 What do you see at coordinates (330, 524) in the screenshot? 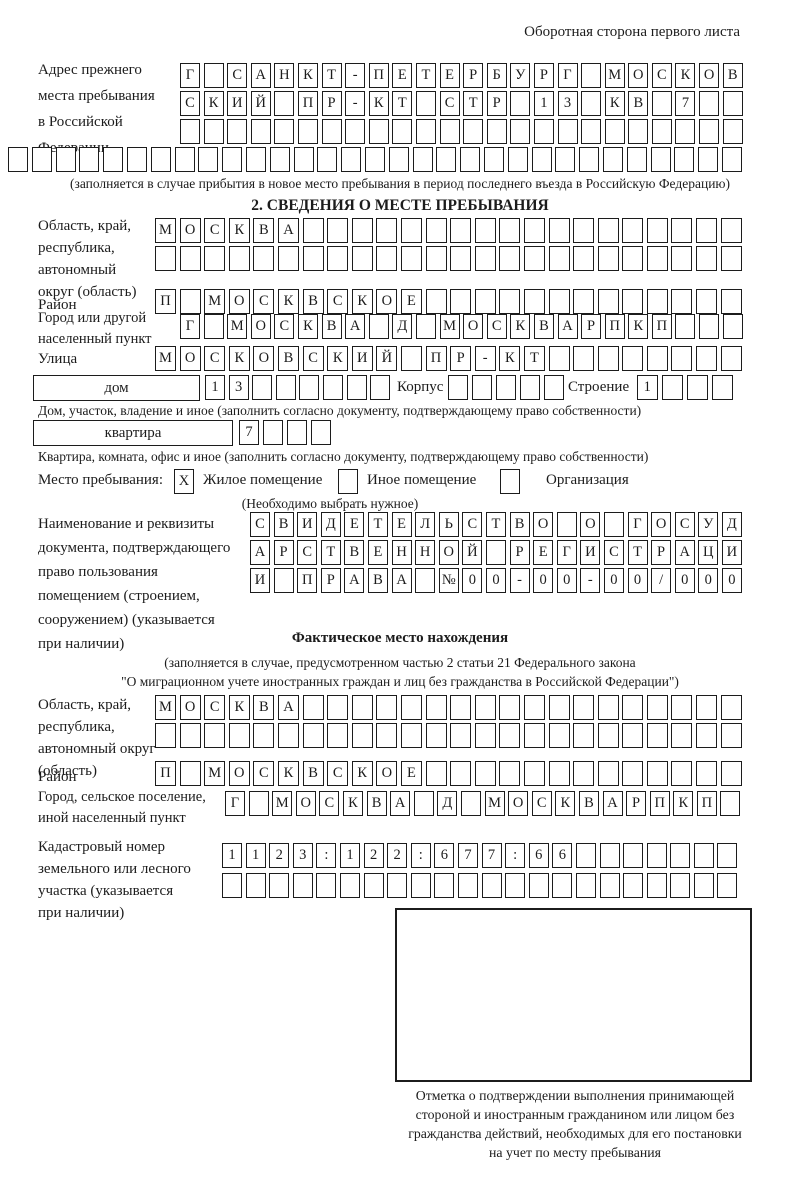
I see `char-cell: Д` at bounding box center [330, 524].